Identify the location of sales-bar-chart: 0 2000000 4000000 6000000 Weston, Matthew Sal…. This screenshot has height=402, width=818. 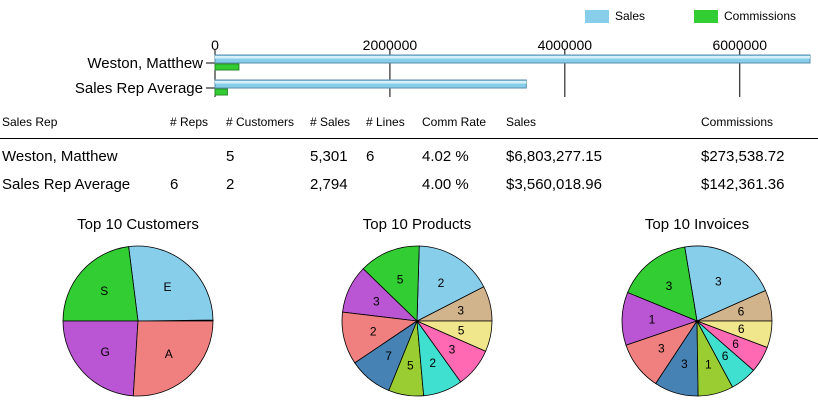
(443, 67).